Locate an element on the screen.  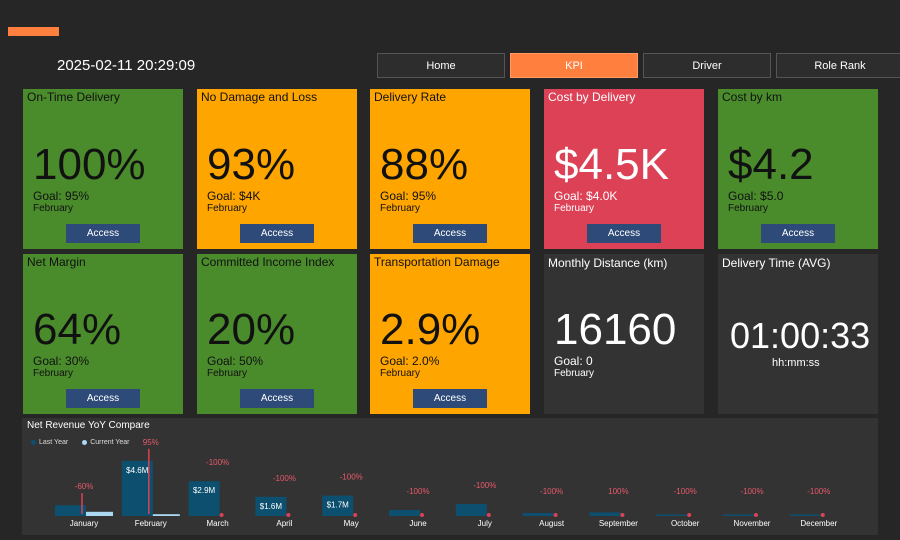
x-tick-label: July is located at coordinates (485, 523).